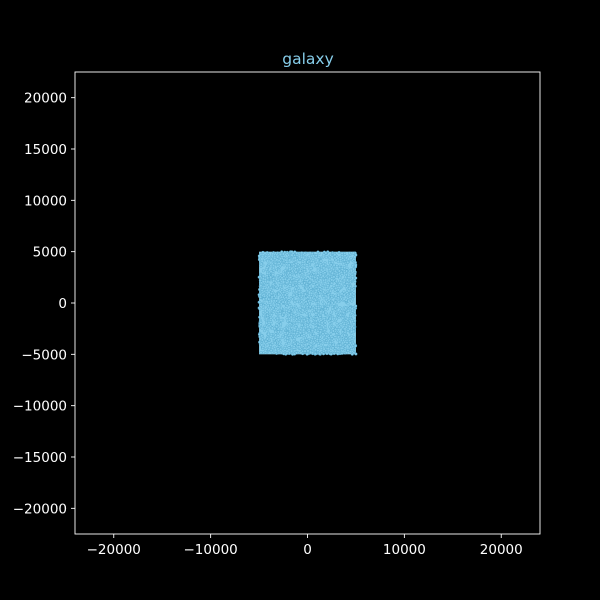 Image resolution: width=600 pixels, height=600 pixels. What do you see at coordinates (40, 407) in the screenshot?
I see `y-tick-label: −10000` at bounding box center [40, 407].